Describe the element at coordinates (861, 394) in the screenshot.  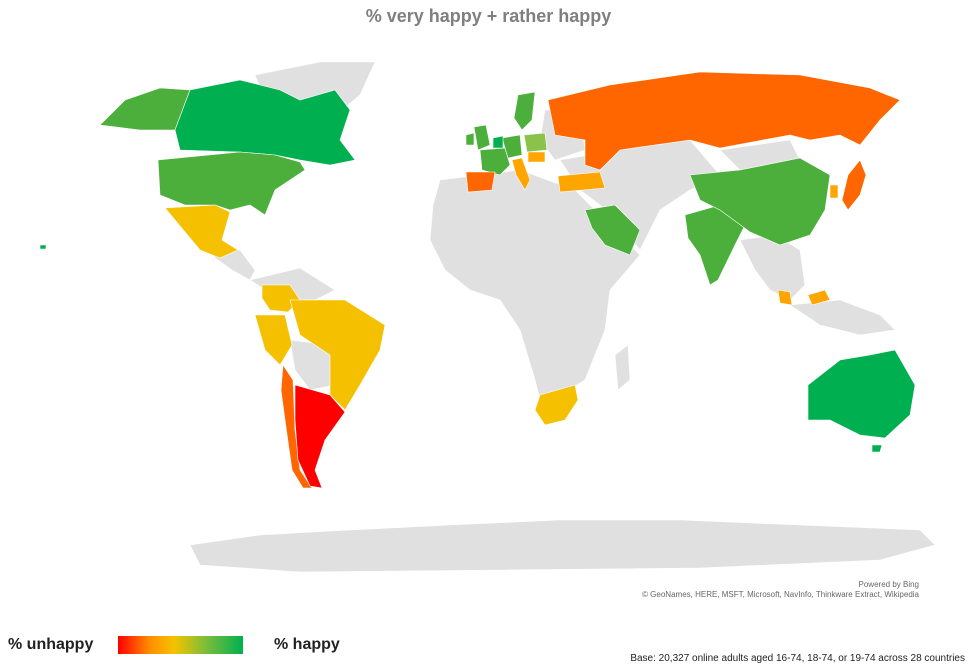
I see `country-australia` at that location.